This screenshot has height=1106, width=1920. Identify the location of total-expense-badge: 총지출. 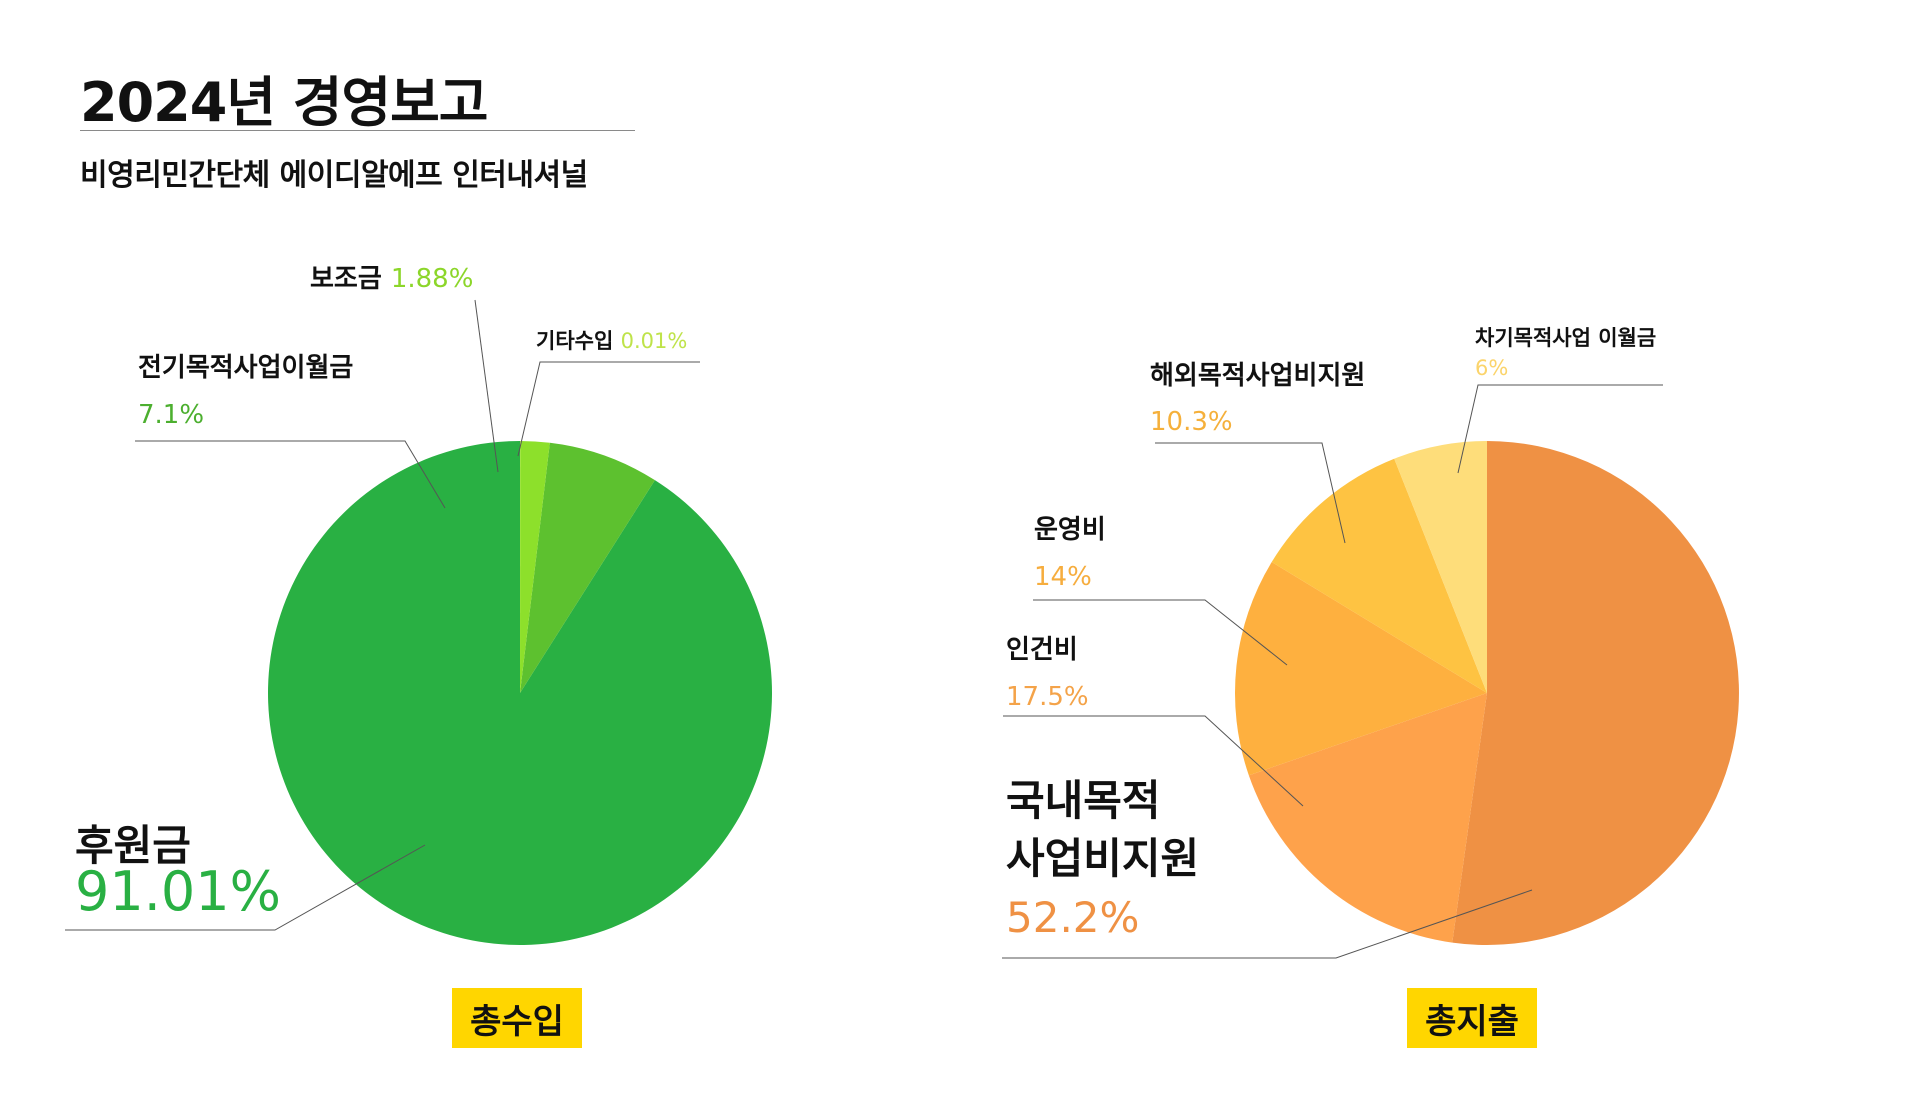
(1472, 1018).